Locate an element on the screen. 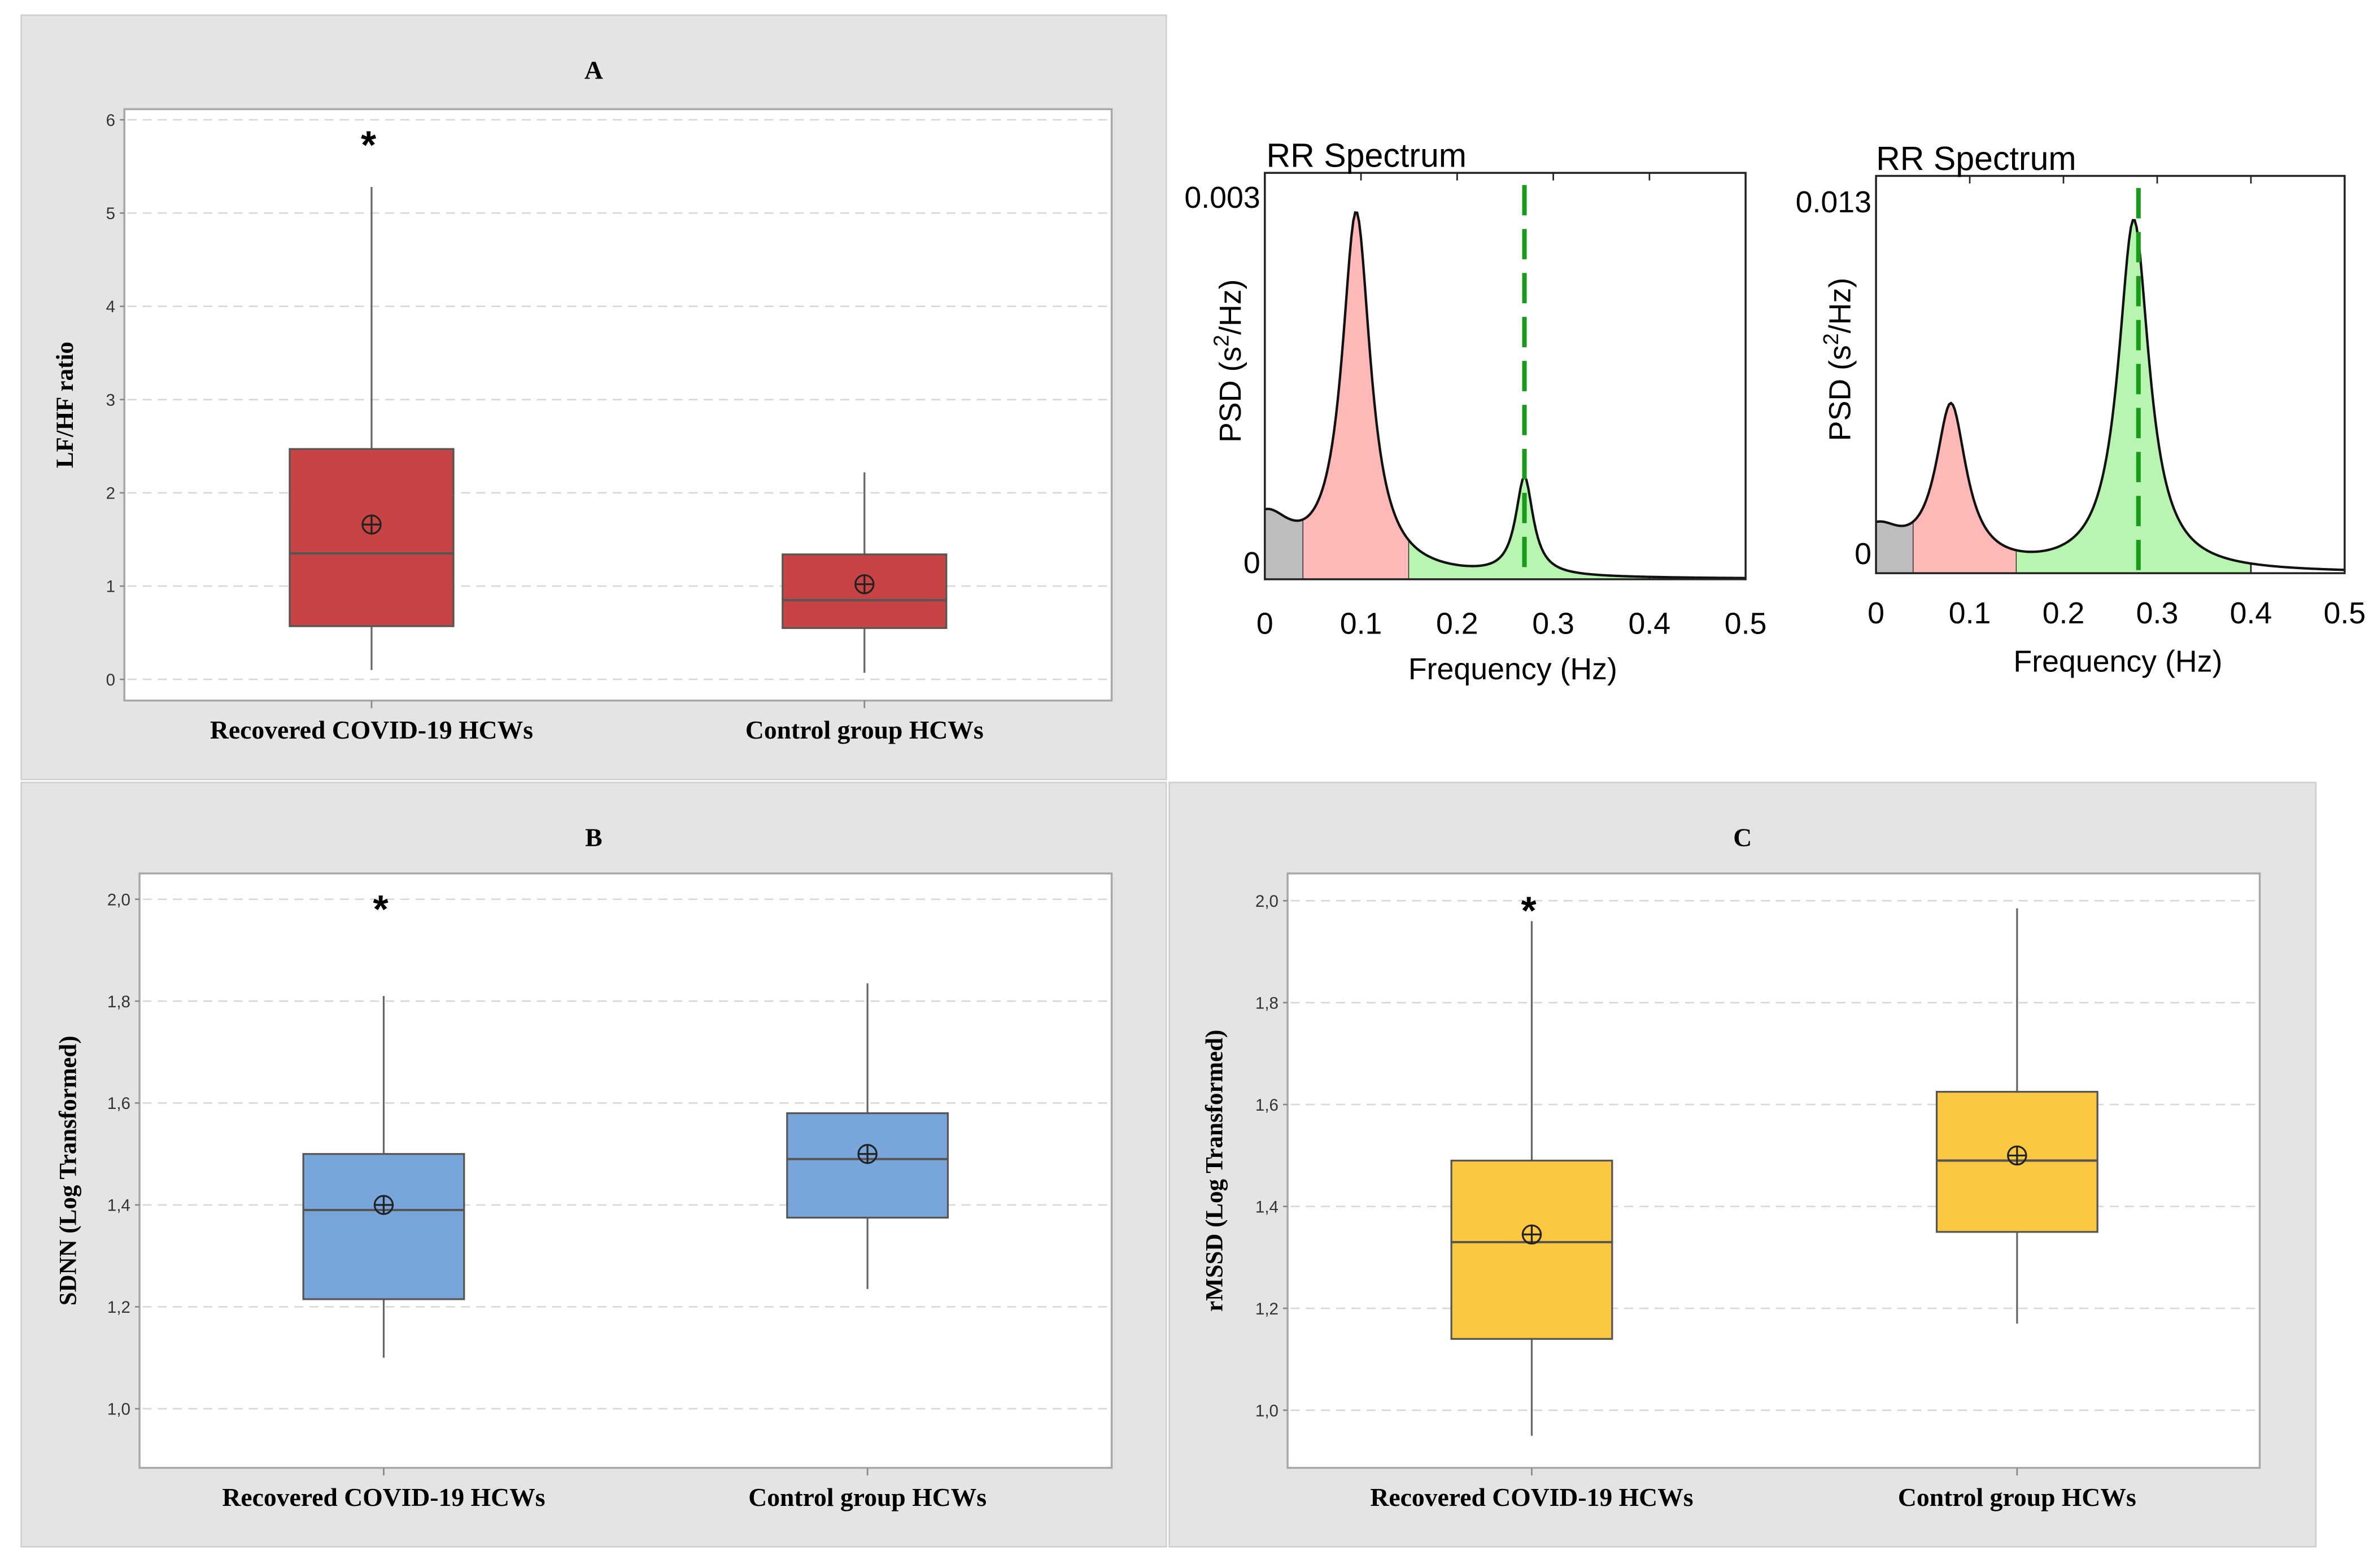  panel-title: B is located at coordinates (593, 838).